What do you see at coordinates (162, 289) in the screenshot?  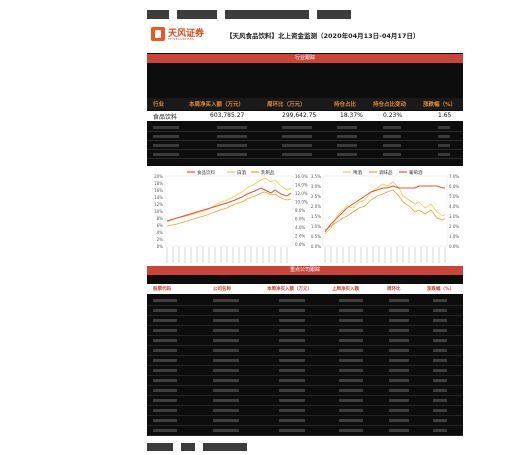 I see `col-header: 股票代码` at bounding box center [162, 289].